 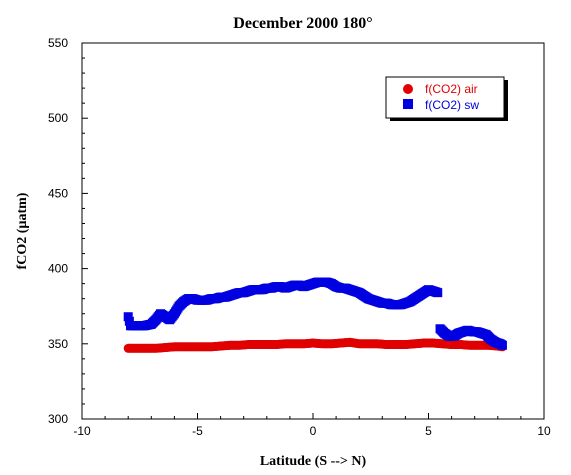 What do you see at coordinates (68, 231) in the screenshot?
I see `y-axis: 300 350 400 450 500 550` at bounding box center [68, 231].